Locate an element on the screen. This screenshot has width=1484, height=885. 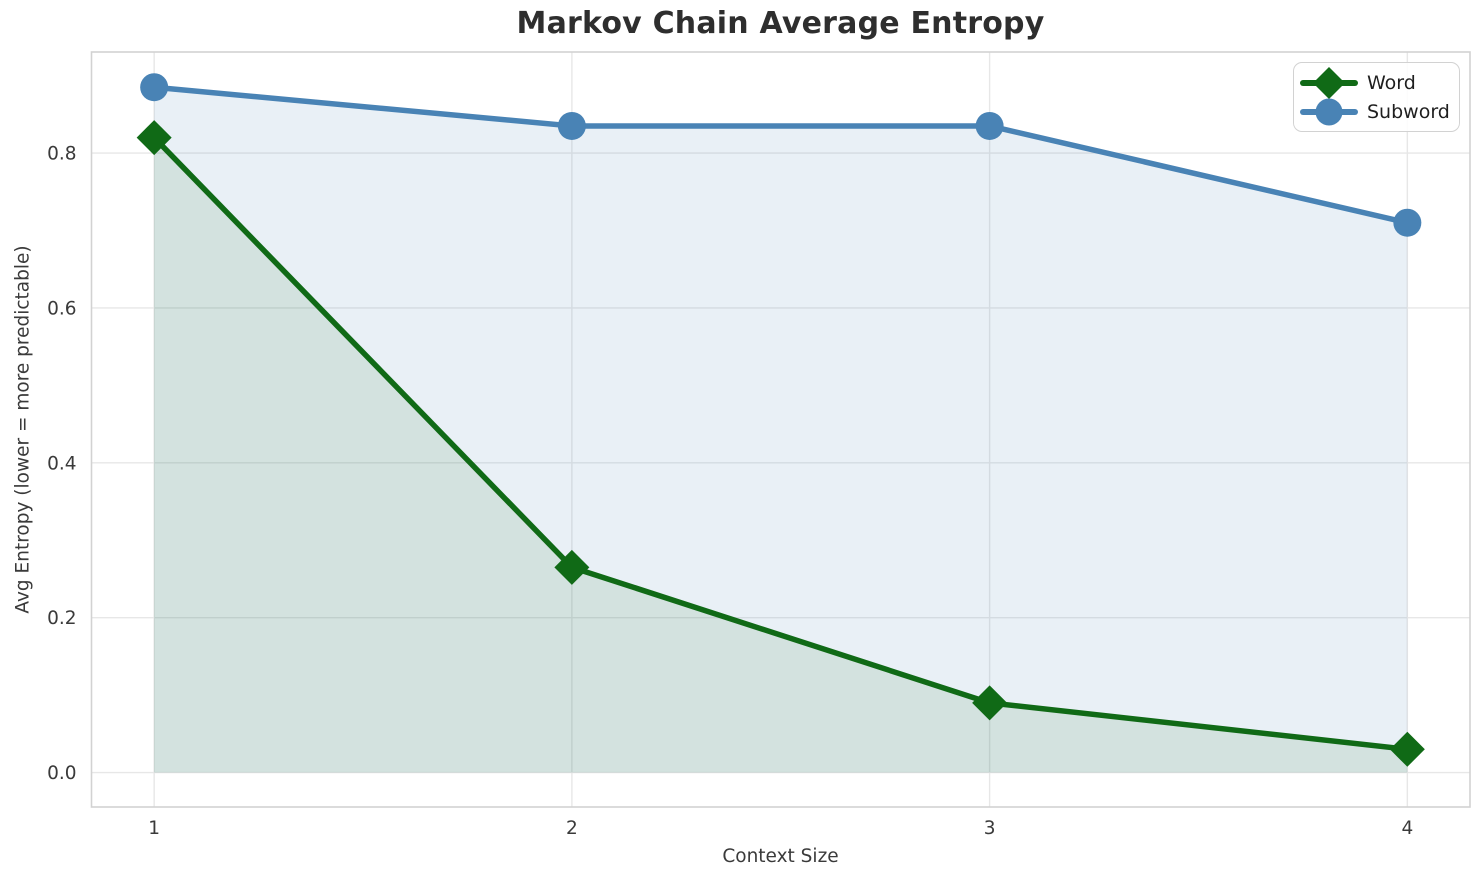
legend: Word Subword is located at coordinates (1376, 97).